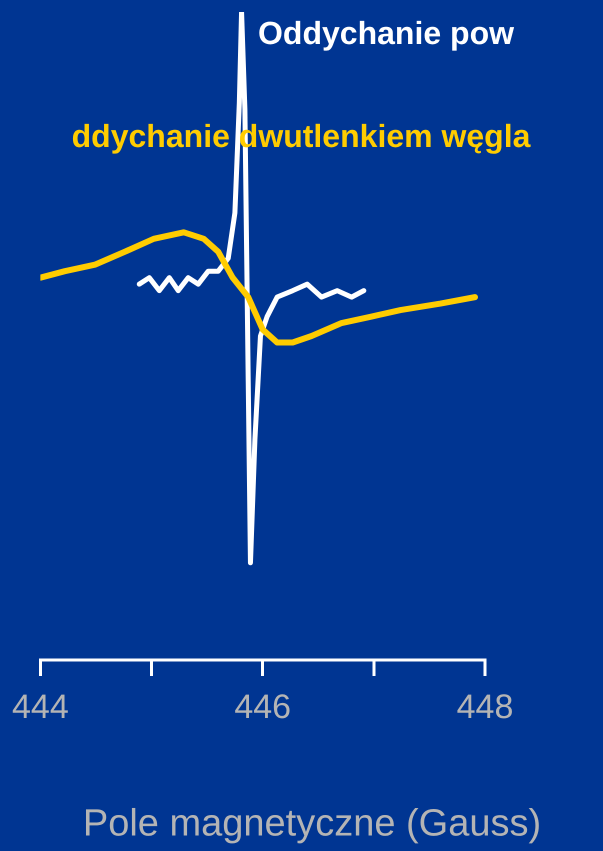 This screenshot has width=603, height=851. Describe the element at coordinates (312, 823) in the screenshot. I see `x-axis-title: Pole magnetyczne (Gauss)` at that location.